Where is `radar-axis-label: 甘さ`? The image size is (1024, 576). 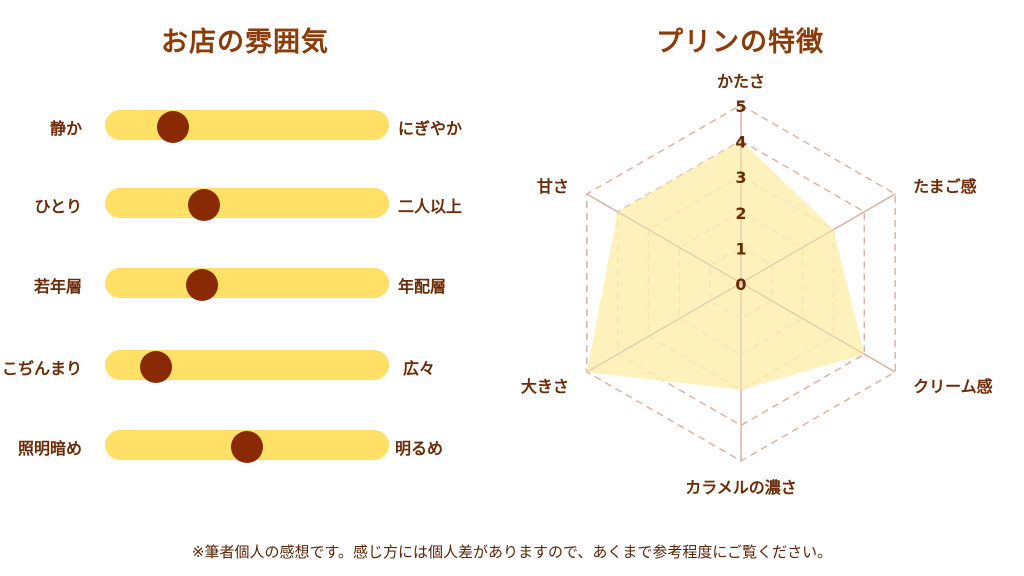 radar-axis-label: 甘さ is located at coordinates (553, 186).